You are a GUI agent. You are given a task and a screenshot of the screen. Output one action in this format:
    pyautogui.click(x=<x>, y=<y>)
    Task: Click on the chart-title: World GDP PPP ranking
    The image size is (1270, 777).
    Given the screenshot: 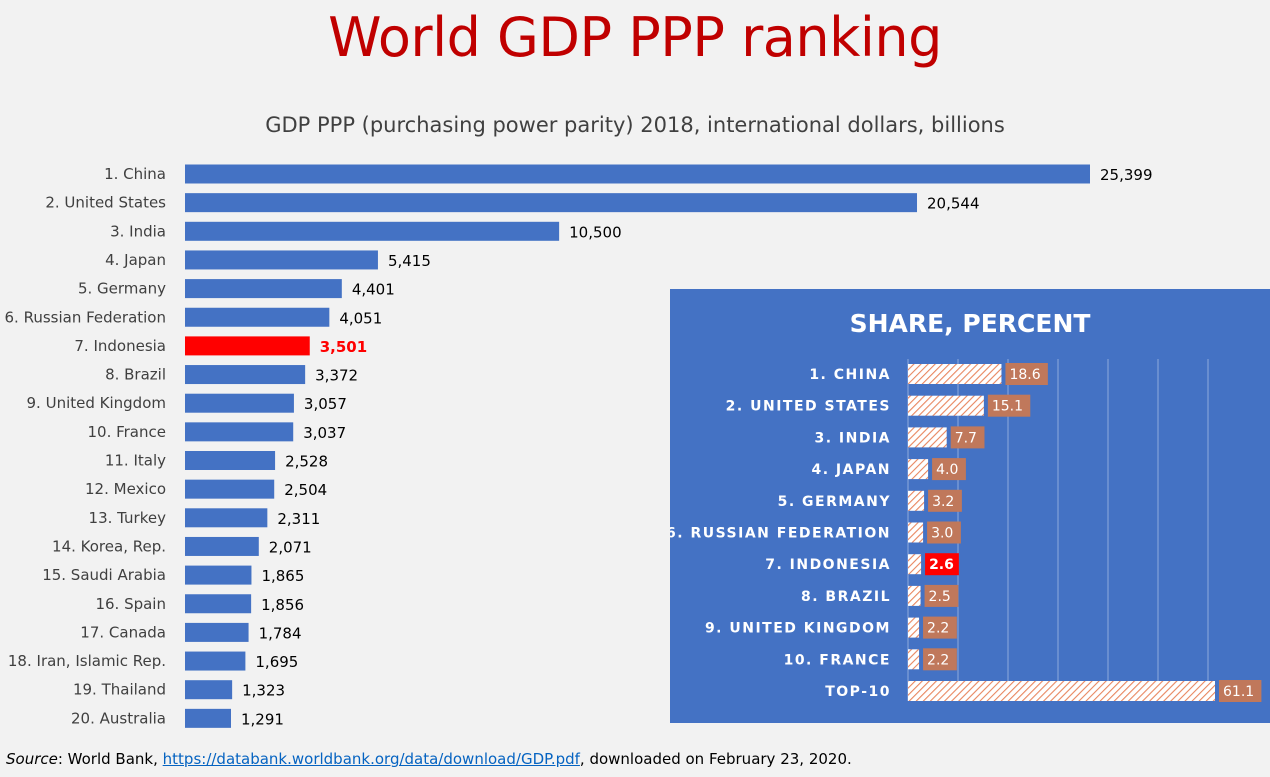 What is the action you would take?
    pyautogui.click(x=635, y=37)
    